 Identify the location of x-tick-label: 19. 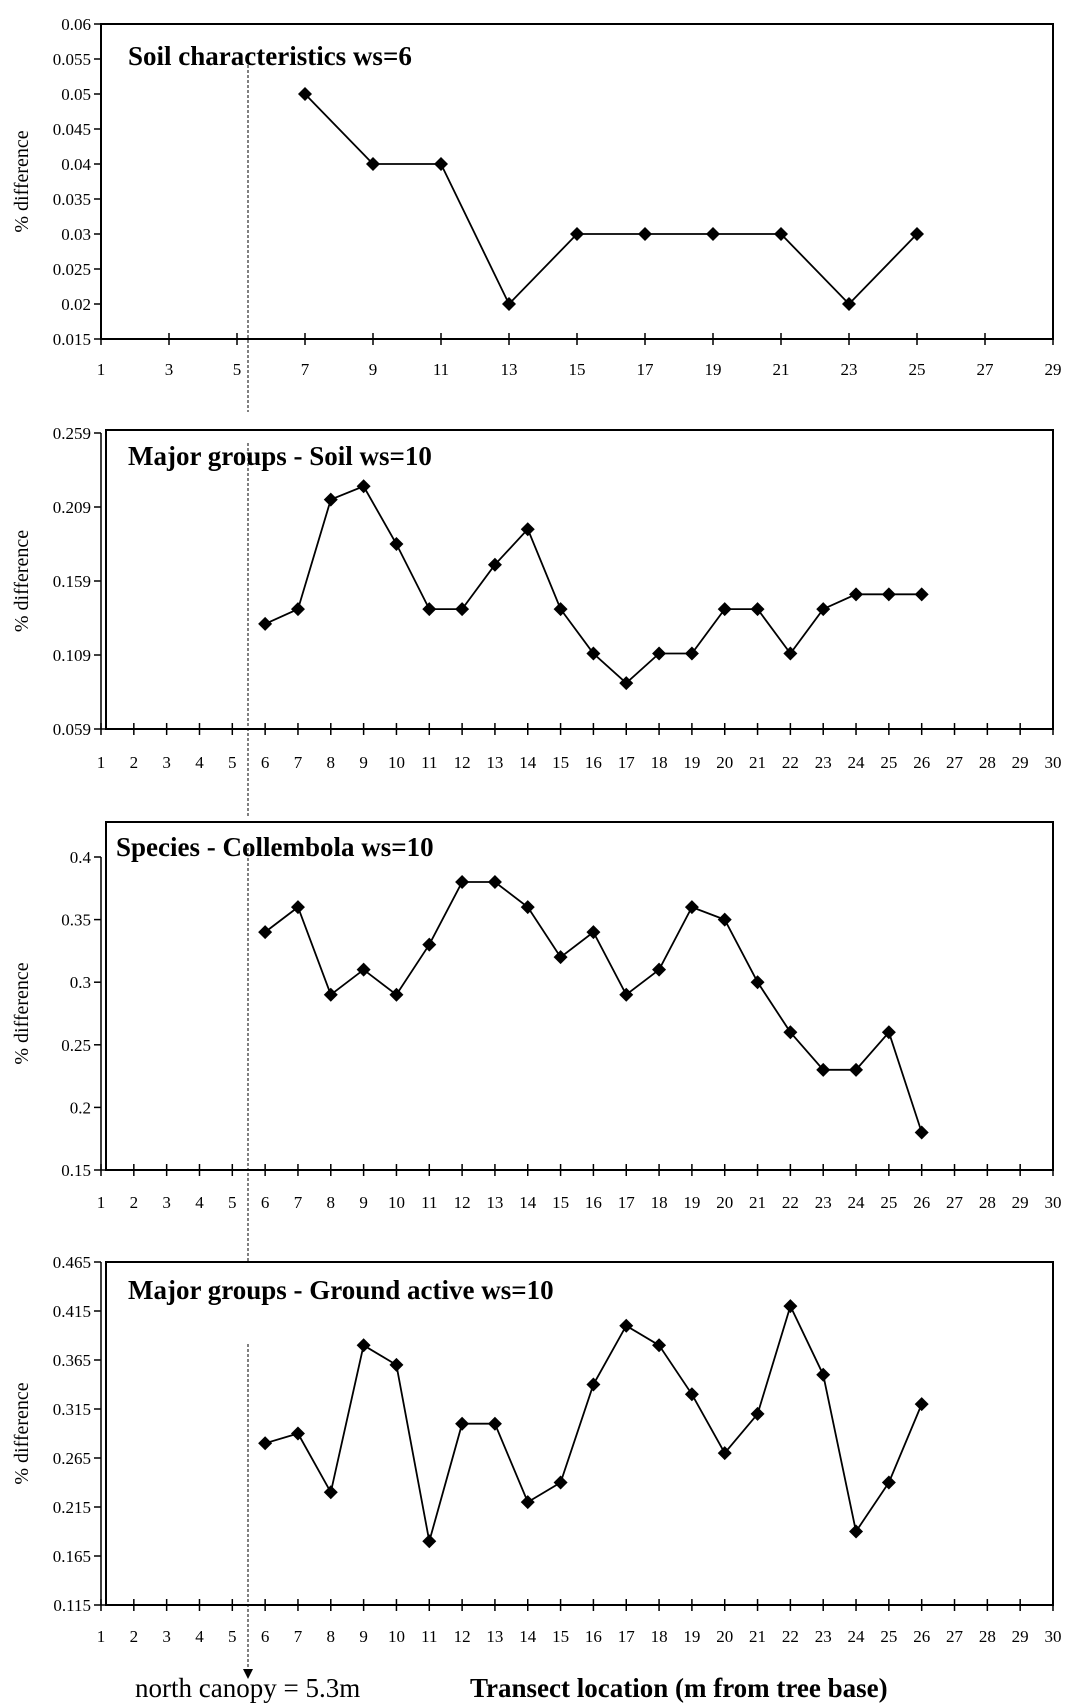
(691, 1636).